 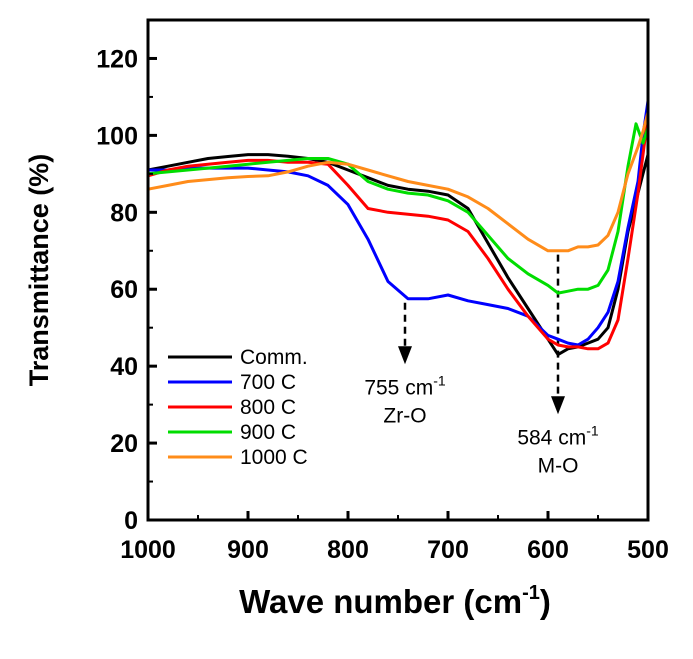 What do you see at coordinates (348, 550) in the screenshot?
I see `x-tick-label: 800` at bounding box center [348, 550].